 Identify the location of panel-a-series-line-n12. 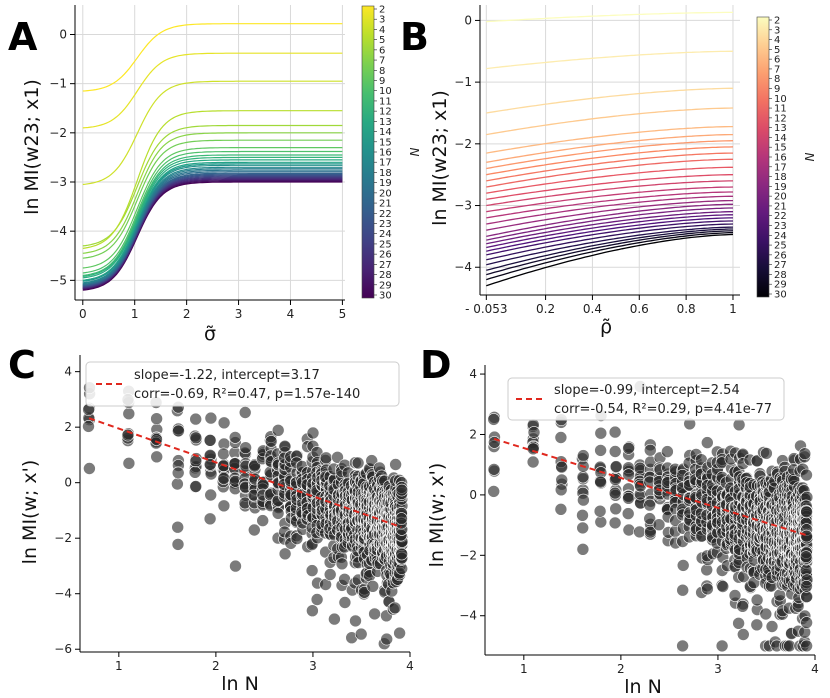
(212, 216).